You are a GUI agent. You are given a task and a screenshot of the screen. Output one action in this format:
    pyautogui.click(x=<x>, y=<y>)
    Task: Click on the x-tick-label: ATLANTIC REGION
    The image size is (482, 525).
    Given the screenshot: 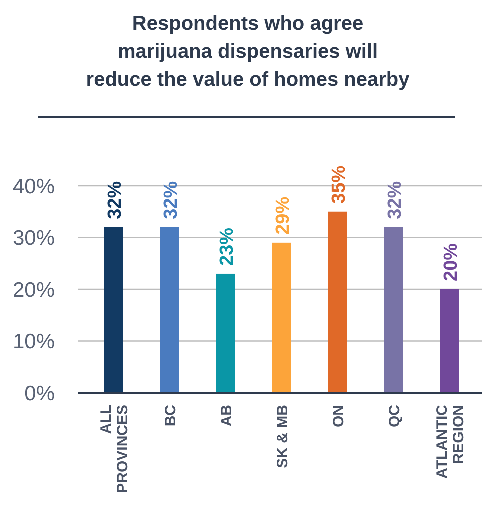 What is the action you would take?
    pyautogui.click(x=451, y=441)
    